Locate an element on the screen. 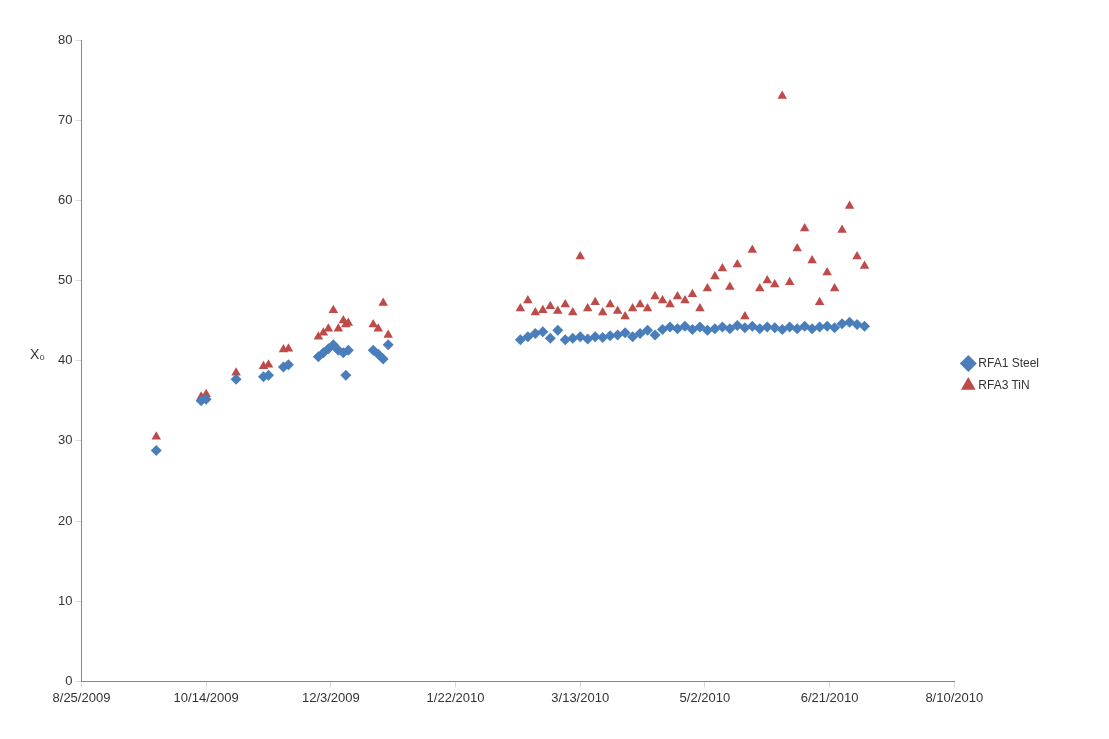  y-tick-label: 60 is located at coordinates (65, 199).